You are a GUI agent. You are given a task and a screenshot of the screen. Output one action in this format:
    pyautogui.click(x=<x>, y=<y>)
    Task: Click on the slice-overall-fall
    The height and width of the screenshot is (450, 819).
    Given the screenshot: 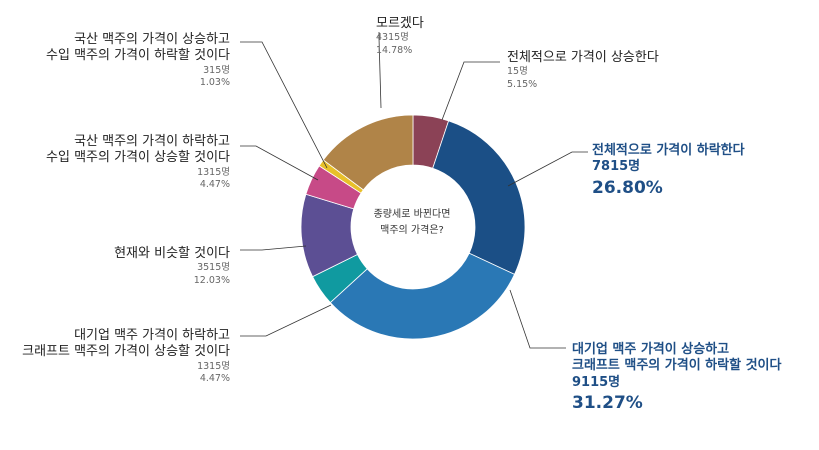 What is the action you would take?
    pyautogui.click(x=479, y=197)
    